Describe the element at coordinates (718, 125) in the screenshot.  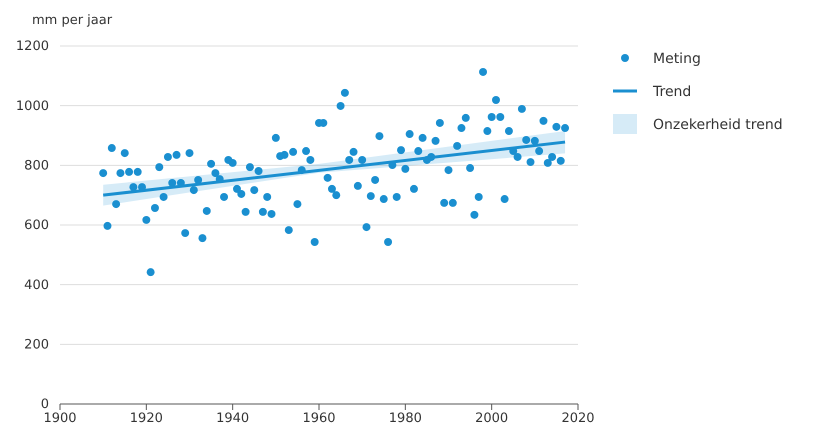
I see `text: Onzekerheid trend` at that location.